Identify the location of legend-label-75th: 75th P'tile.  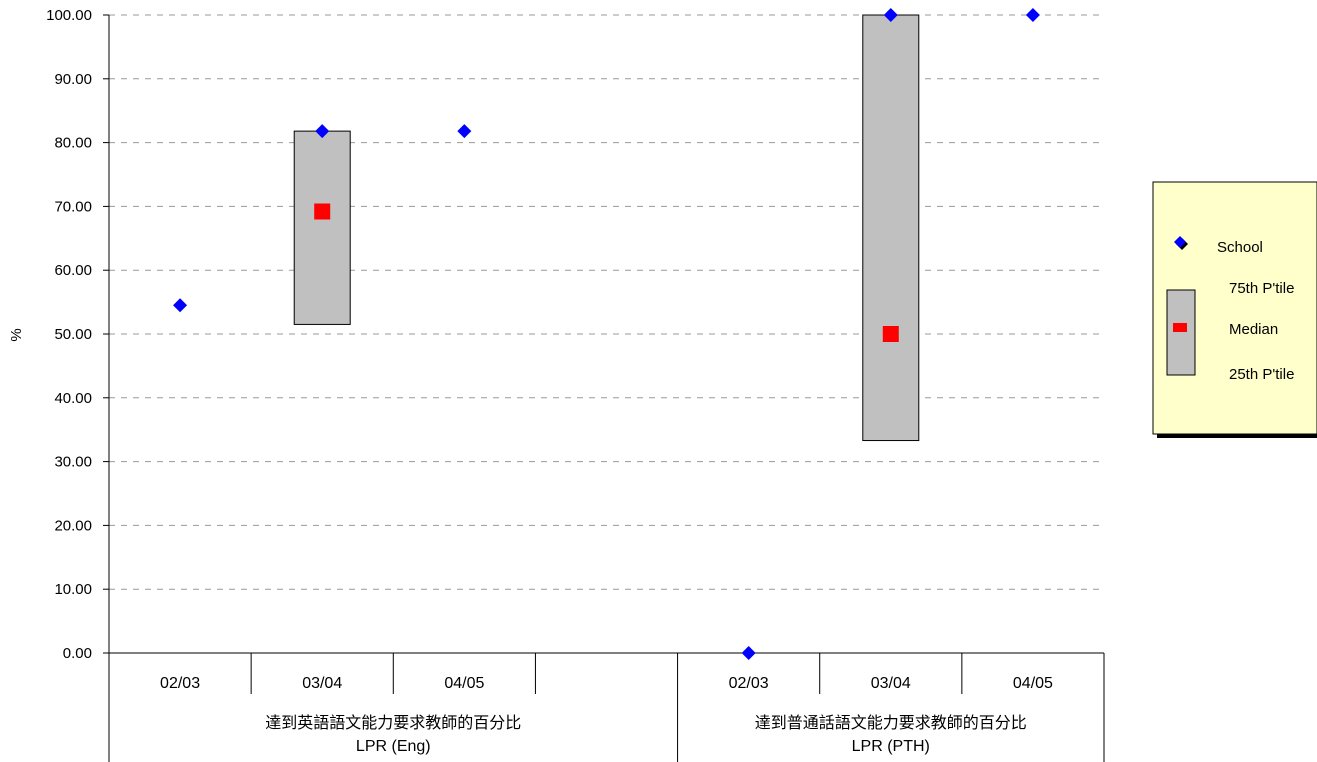
(1261, 288).